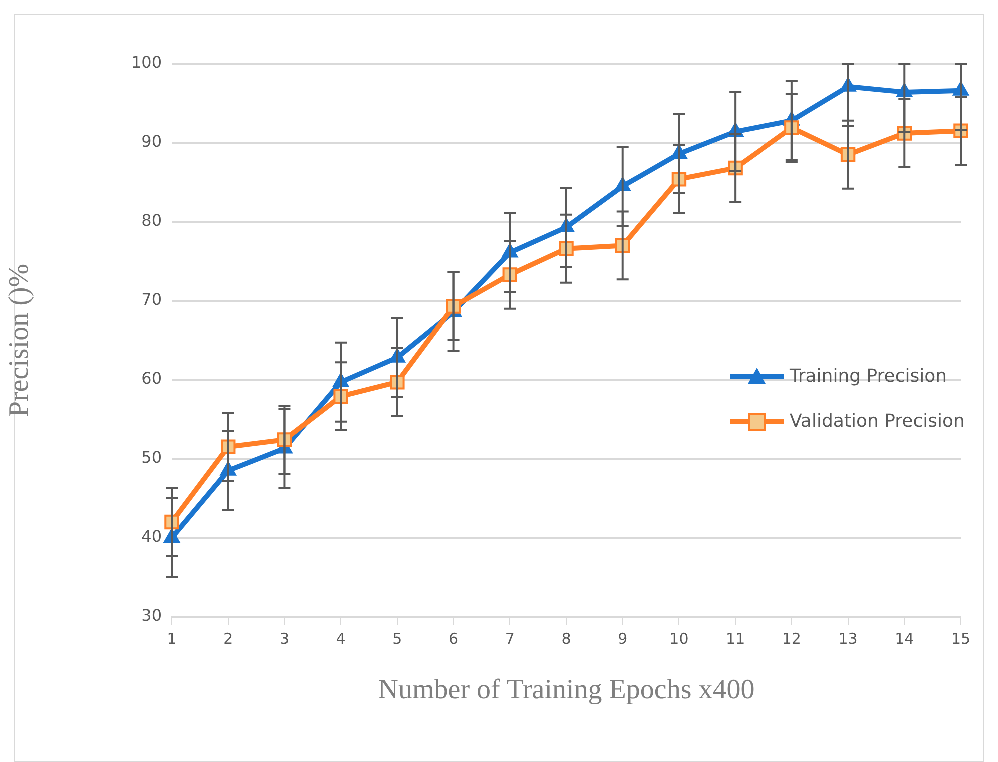 Image resolution: width=998 pixels, height=762 pixels. Describe the element at coordinates (152, 458) in the screenshot. I see `y-tick-label: 50` at that location.